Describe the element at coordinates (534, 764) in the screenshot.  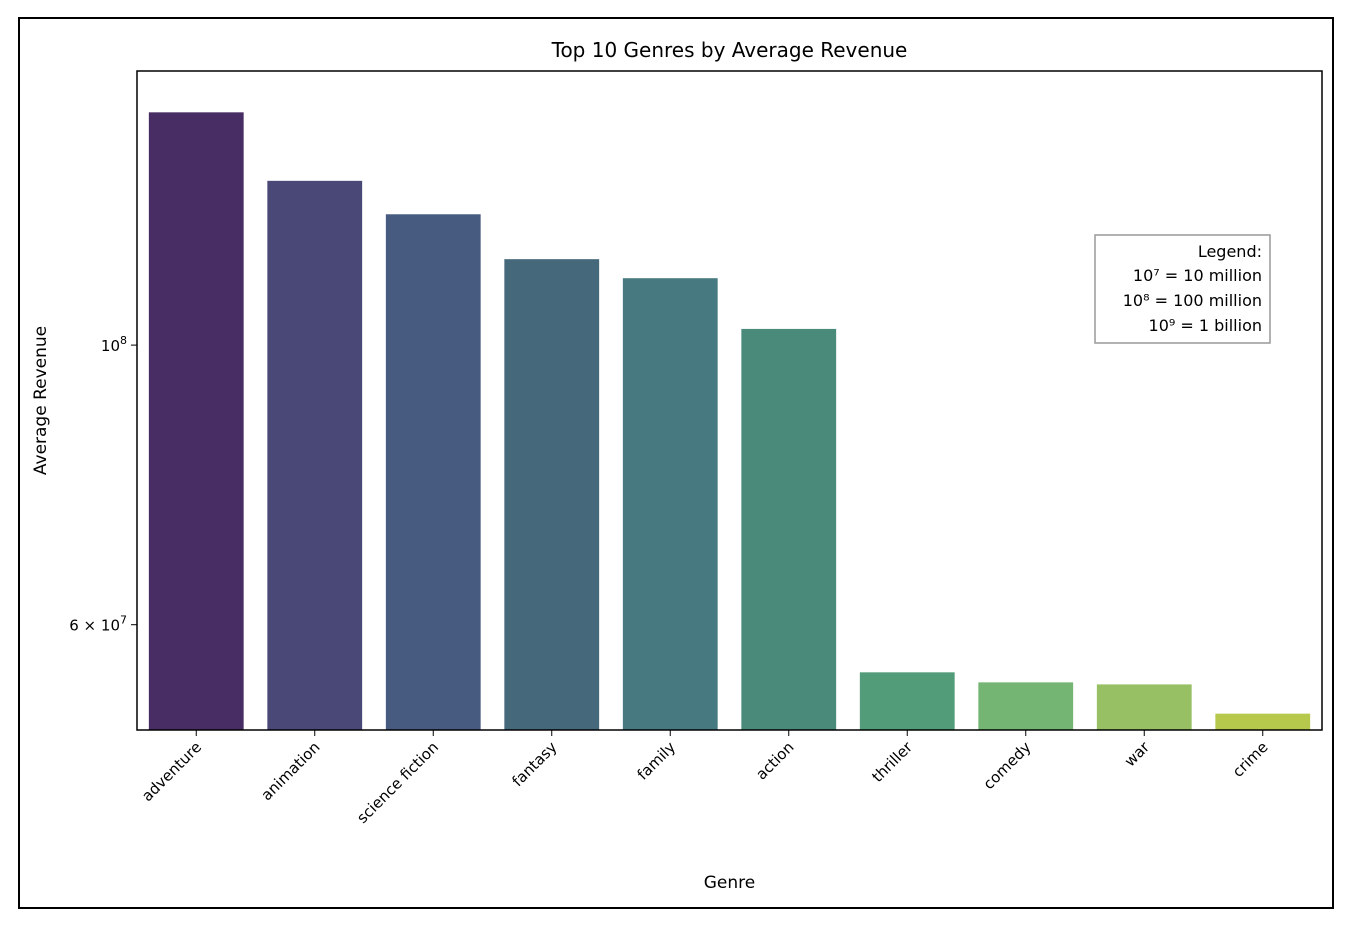
I see `x-tick-label: fantasy` at that location.